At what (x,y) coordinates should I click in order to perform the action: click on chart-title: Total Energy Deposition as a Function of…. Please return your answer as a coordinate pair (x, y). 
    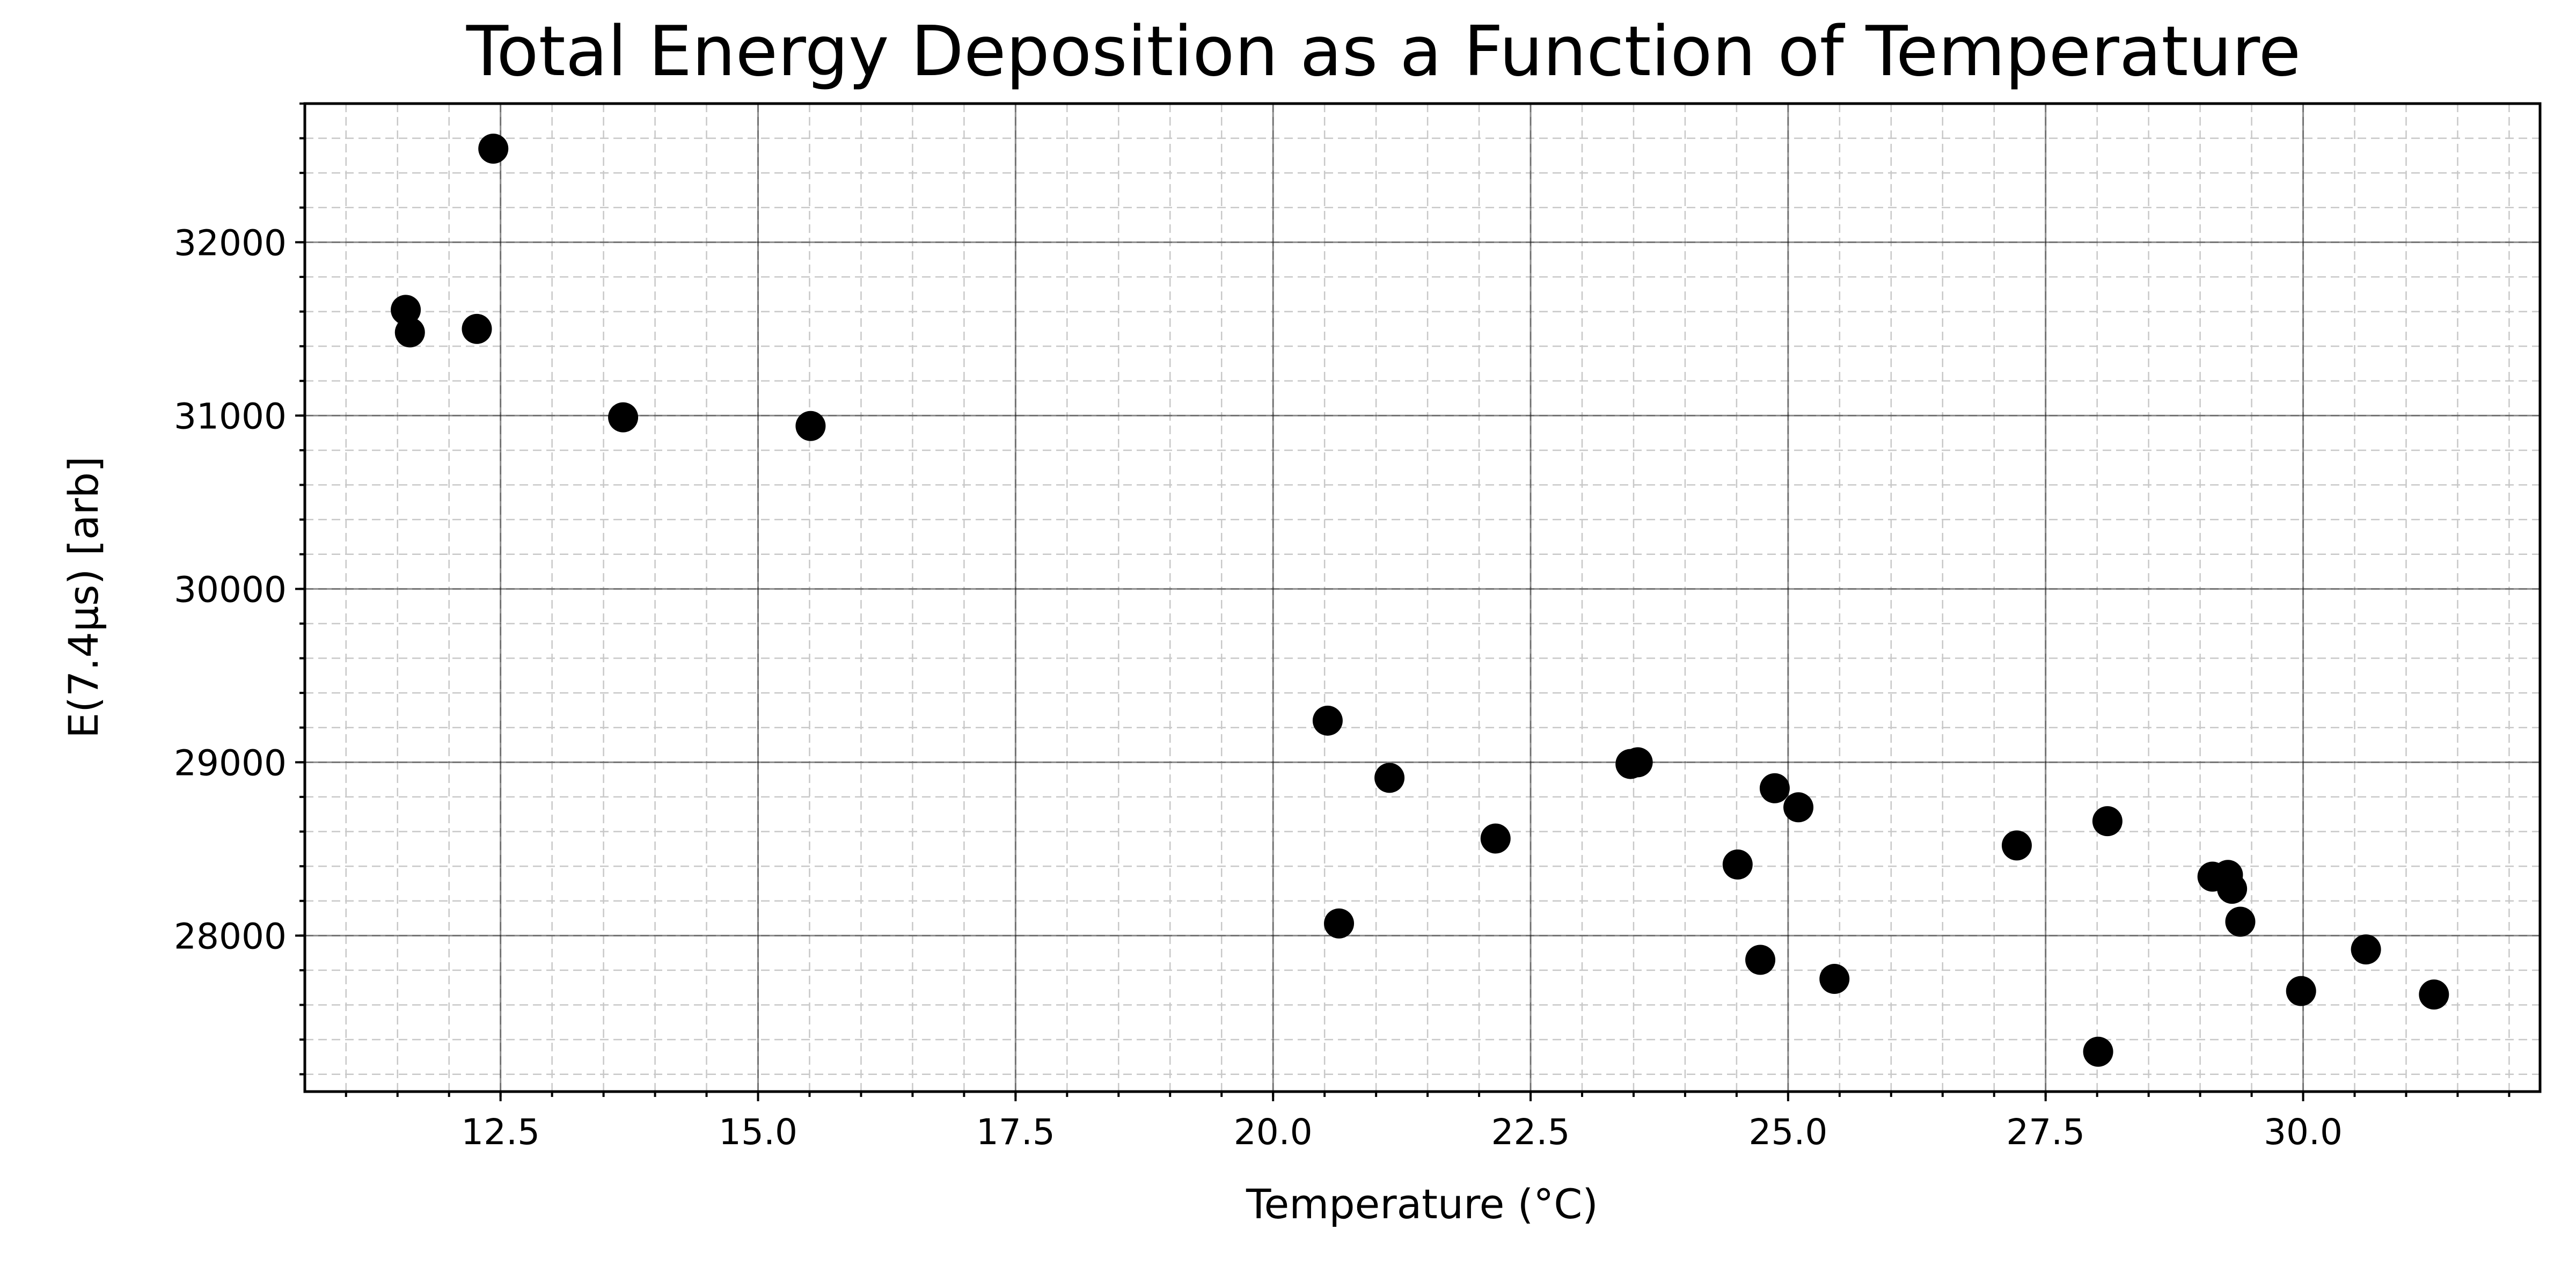
    Looking at the image, I should click on (1383, 52).